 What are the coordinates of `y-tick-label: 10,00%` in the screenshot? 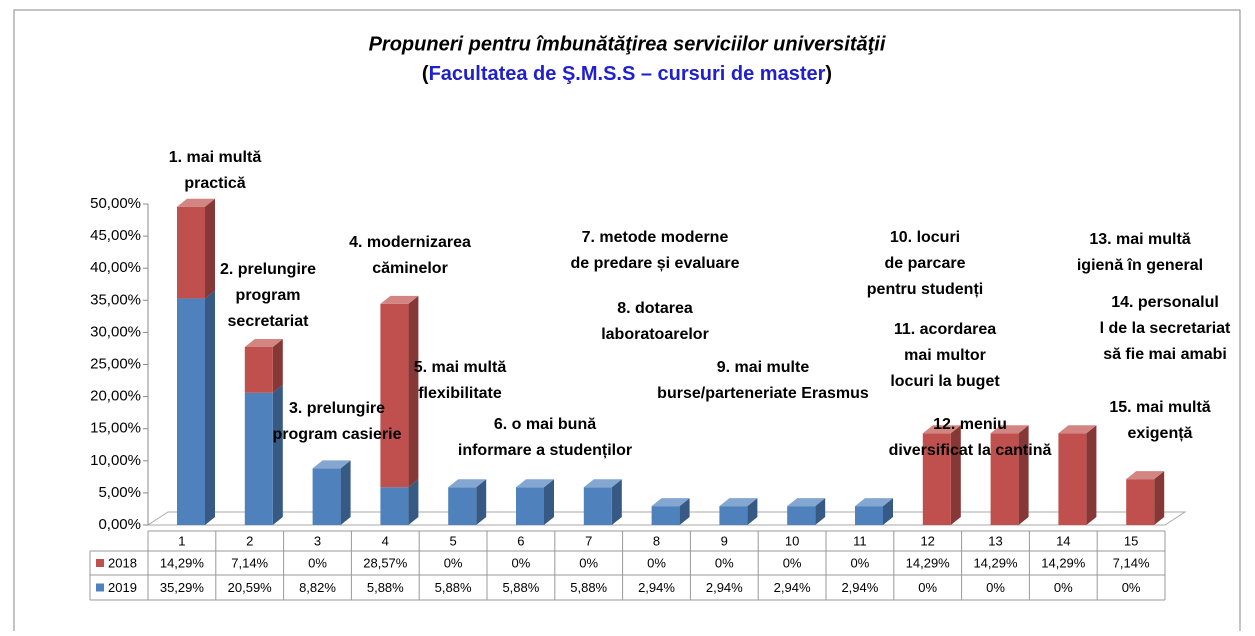 It's located at (115, 460).